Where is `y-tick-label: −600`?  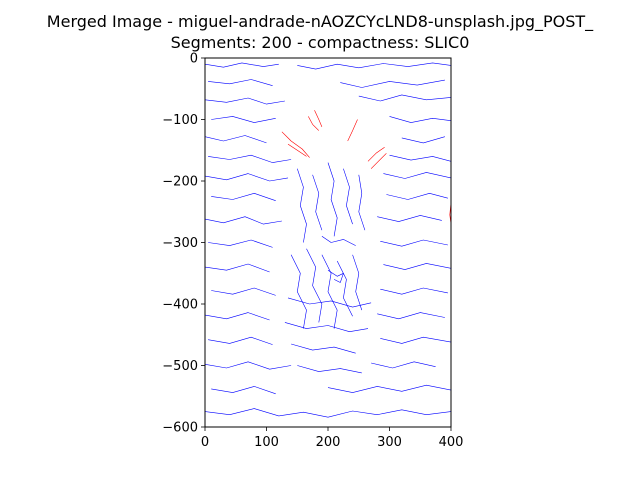
y-tick-label: −600 is located at coordinates (180, 428).